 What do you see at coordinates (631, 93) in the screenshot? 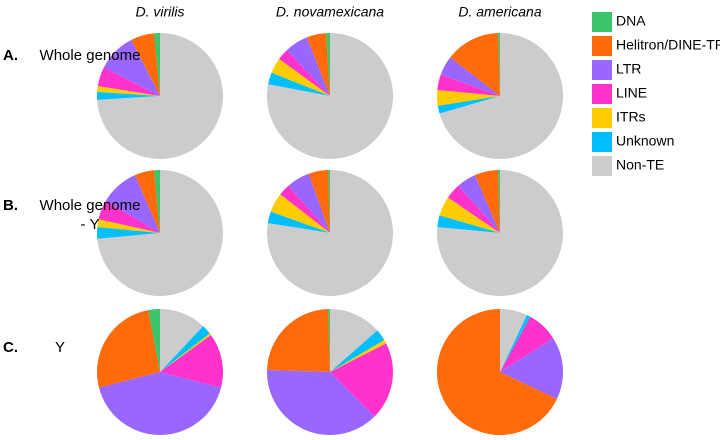
I see `legend-label: LINE` at bounding box center [631, 93].